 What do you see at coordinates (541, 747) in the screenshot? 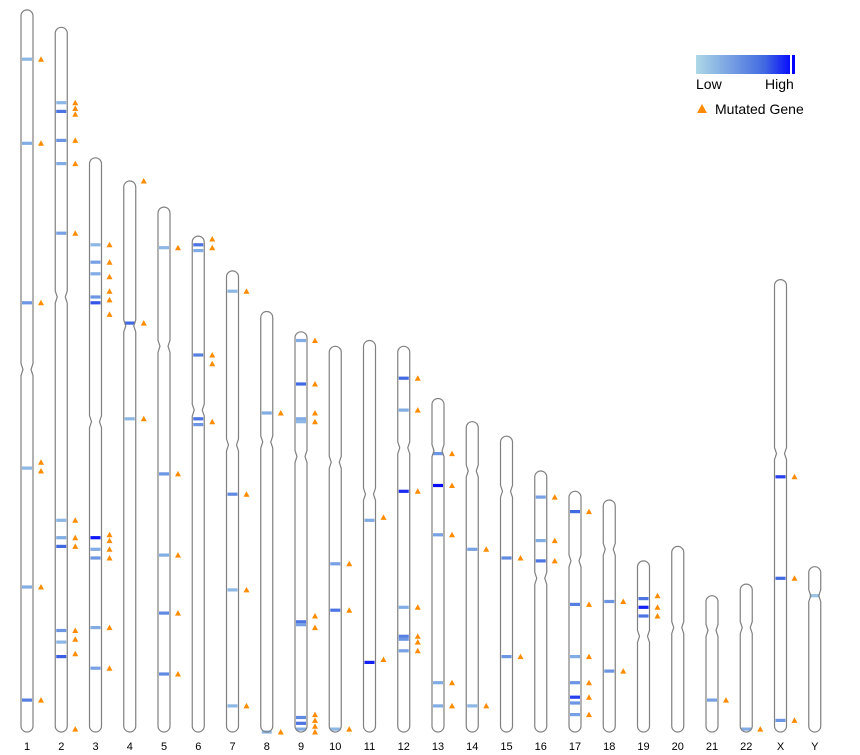
I see `chr-label-16: 16` at bounding box center [541, 747].